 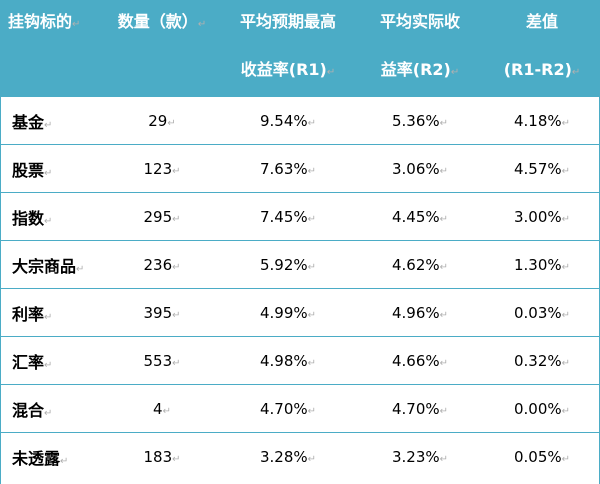 What do you see at coordinates (542, 360) in the screenshot?
I see `row-diff: 0.32%↵` at bounding box center [542, 360].